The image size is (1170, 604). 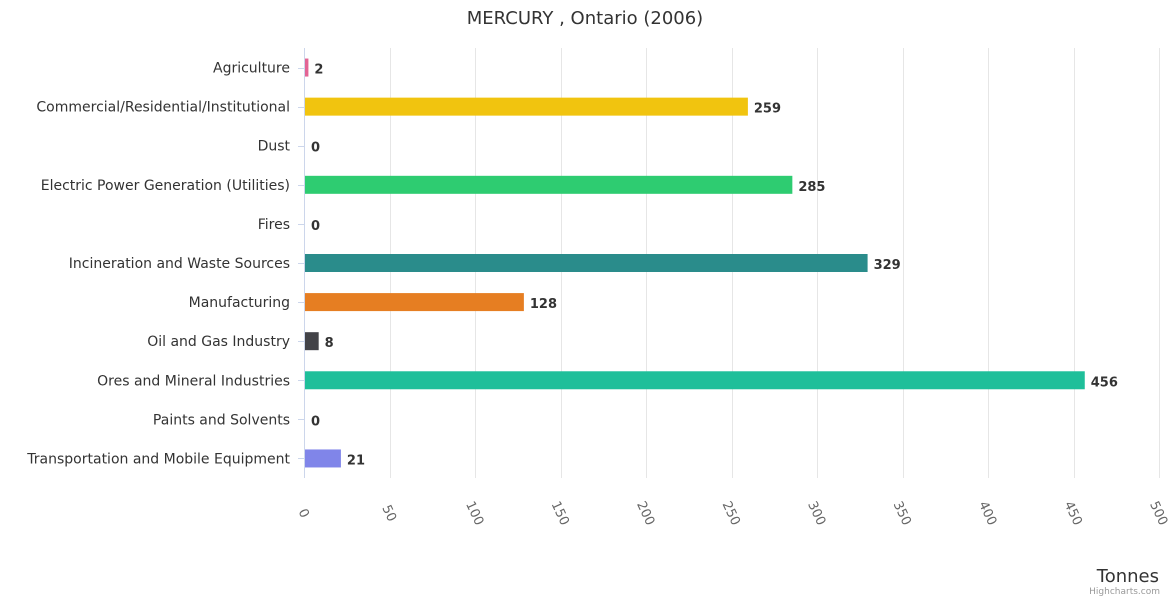 I want to click on x-tick-label: 150, so click(x=560, y=513).